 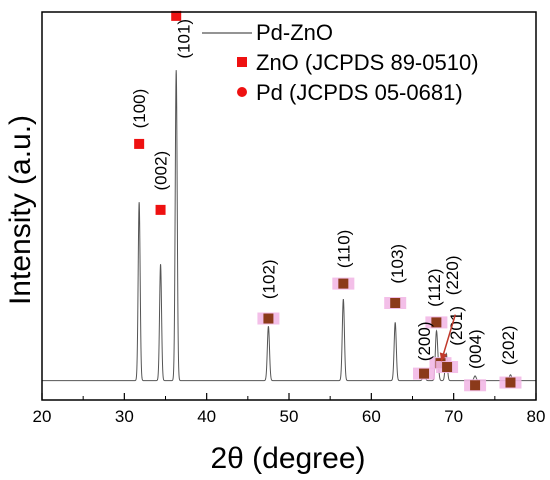 I want to click on annotation-arrow-shaft, so click(x=448, y=338).